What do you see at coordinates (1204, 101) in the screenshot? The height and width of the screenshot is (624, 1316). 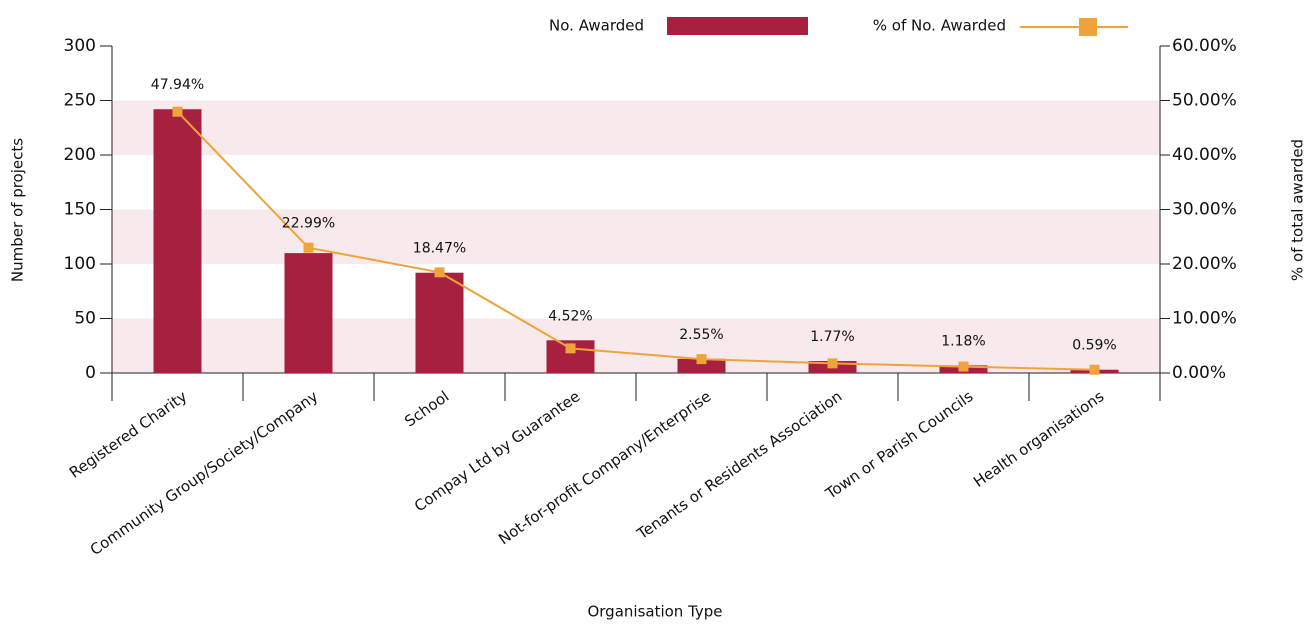 I see `y2-tick-label: 50.00%` at bounding box center [1204, 101].